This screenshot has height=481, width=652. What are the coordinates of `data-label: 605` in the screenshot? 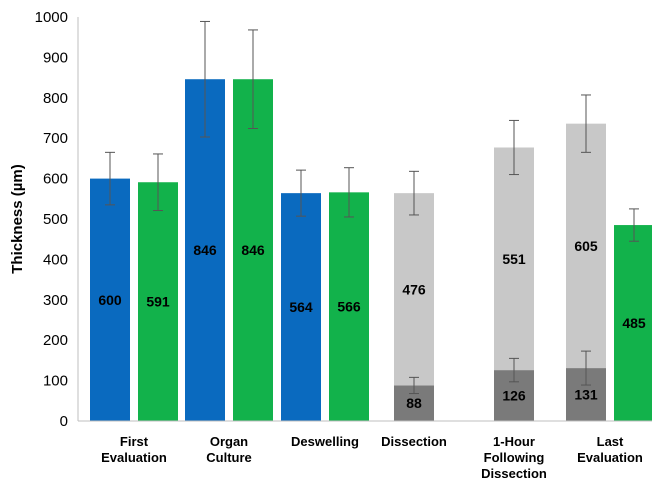 It's located at (586, 246).